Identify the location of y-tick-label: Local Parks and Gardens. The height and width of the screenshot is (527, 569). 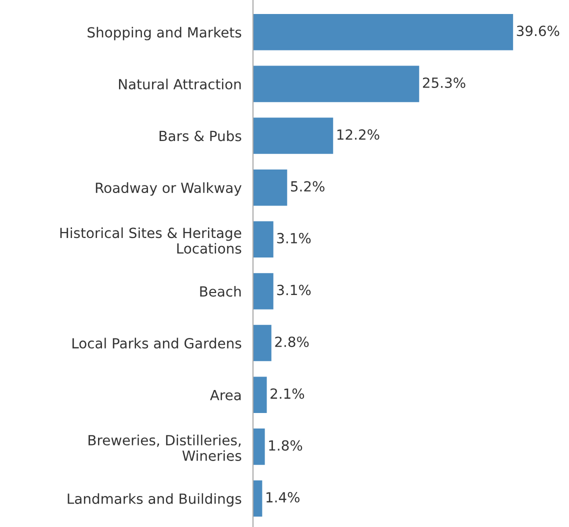
(157, 343).